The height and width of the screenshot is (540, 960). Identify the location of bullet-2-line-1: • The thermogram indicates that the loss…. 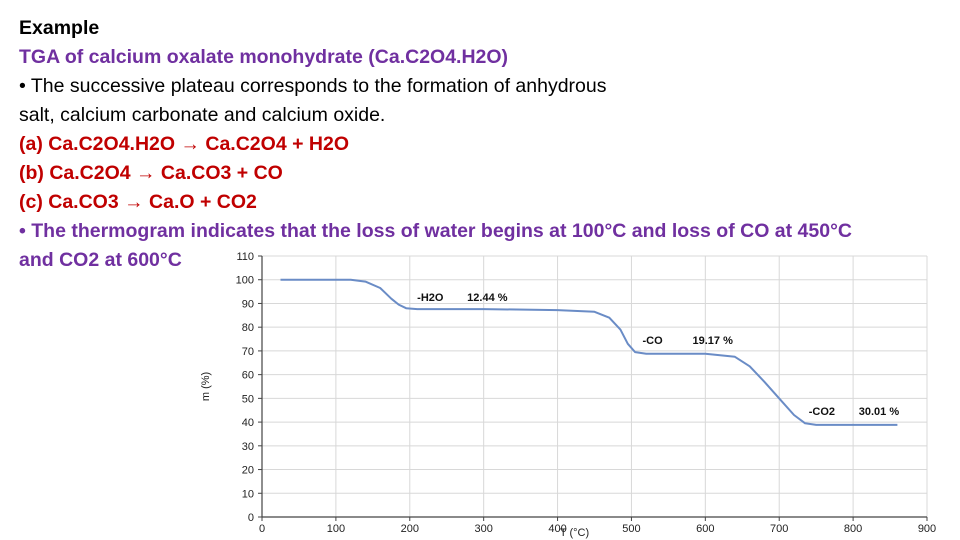
(435, 231).